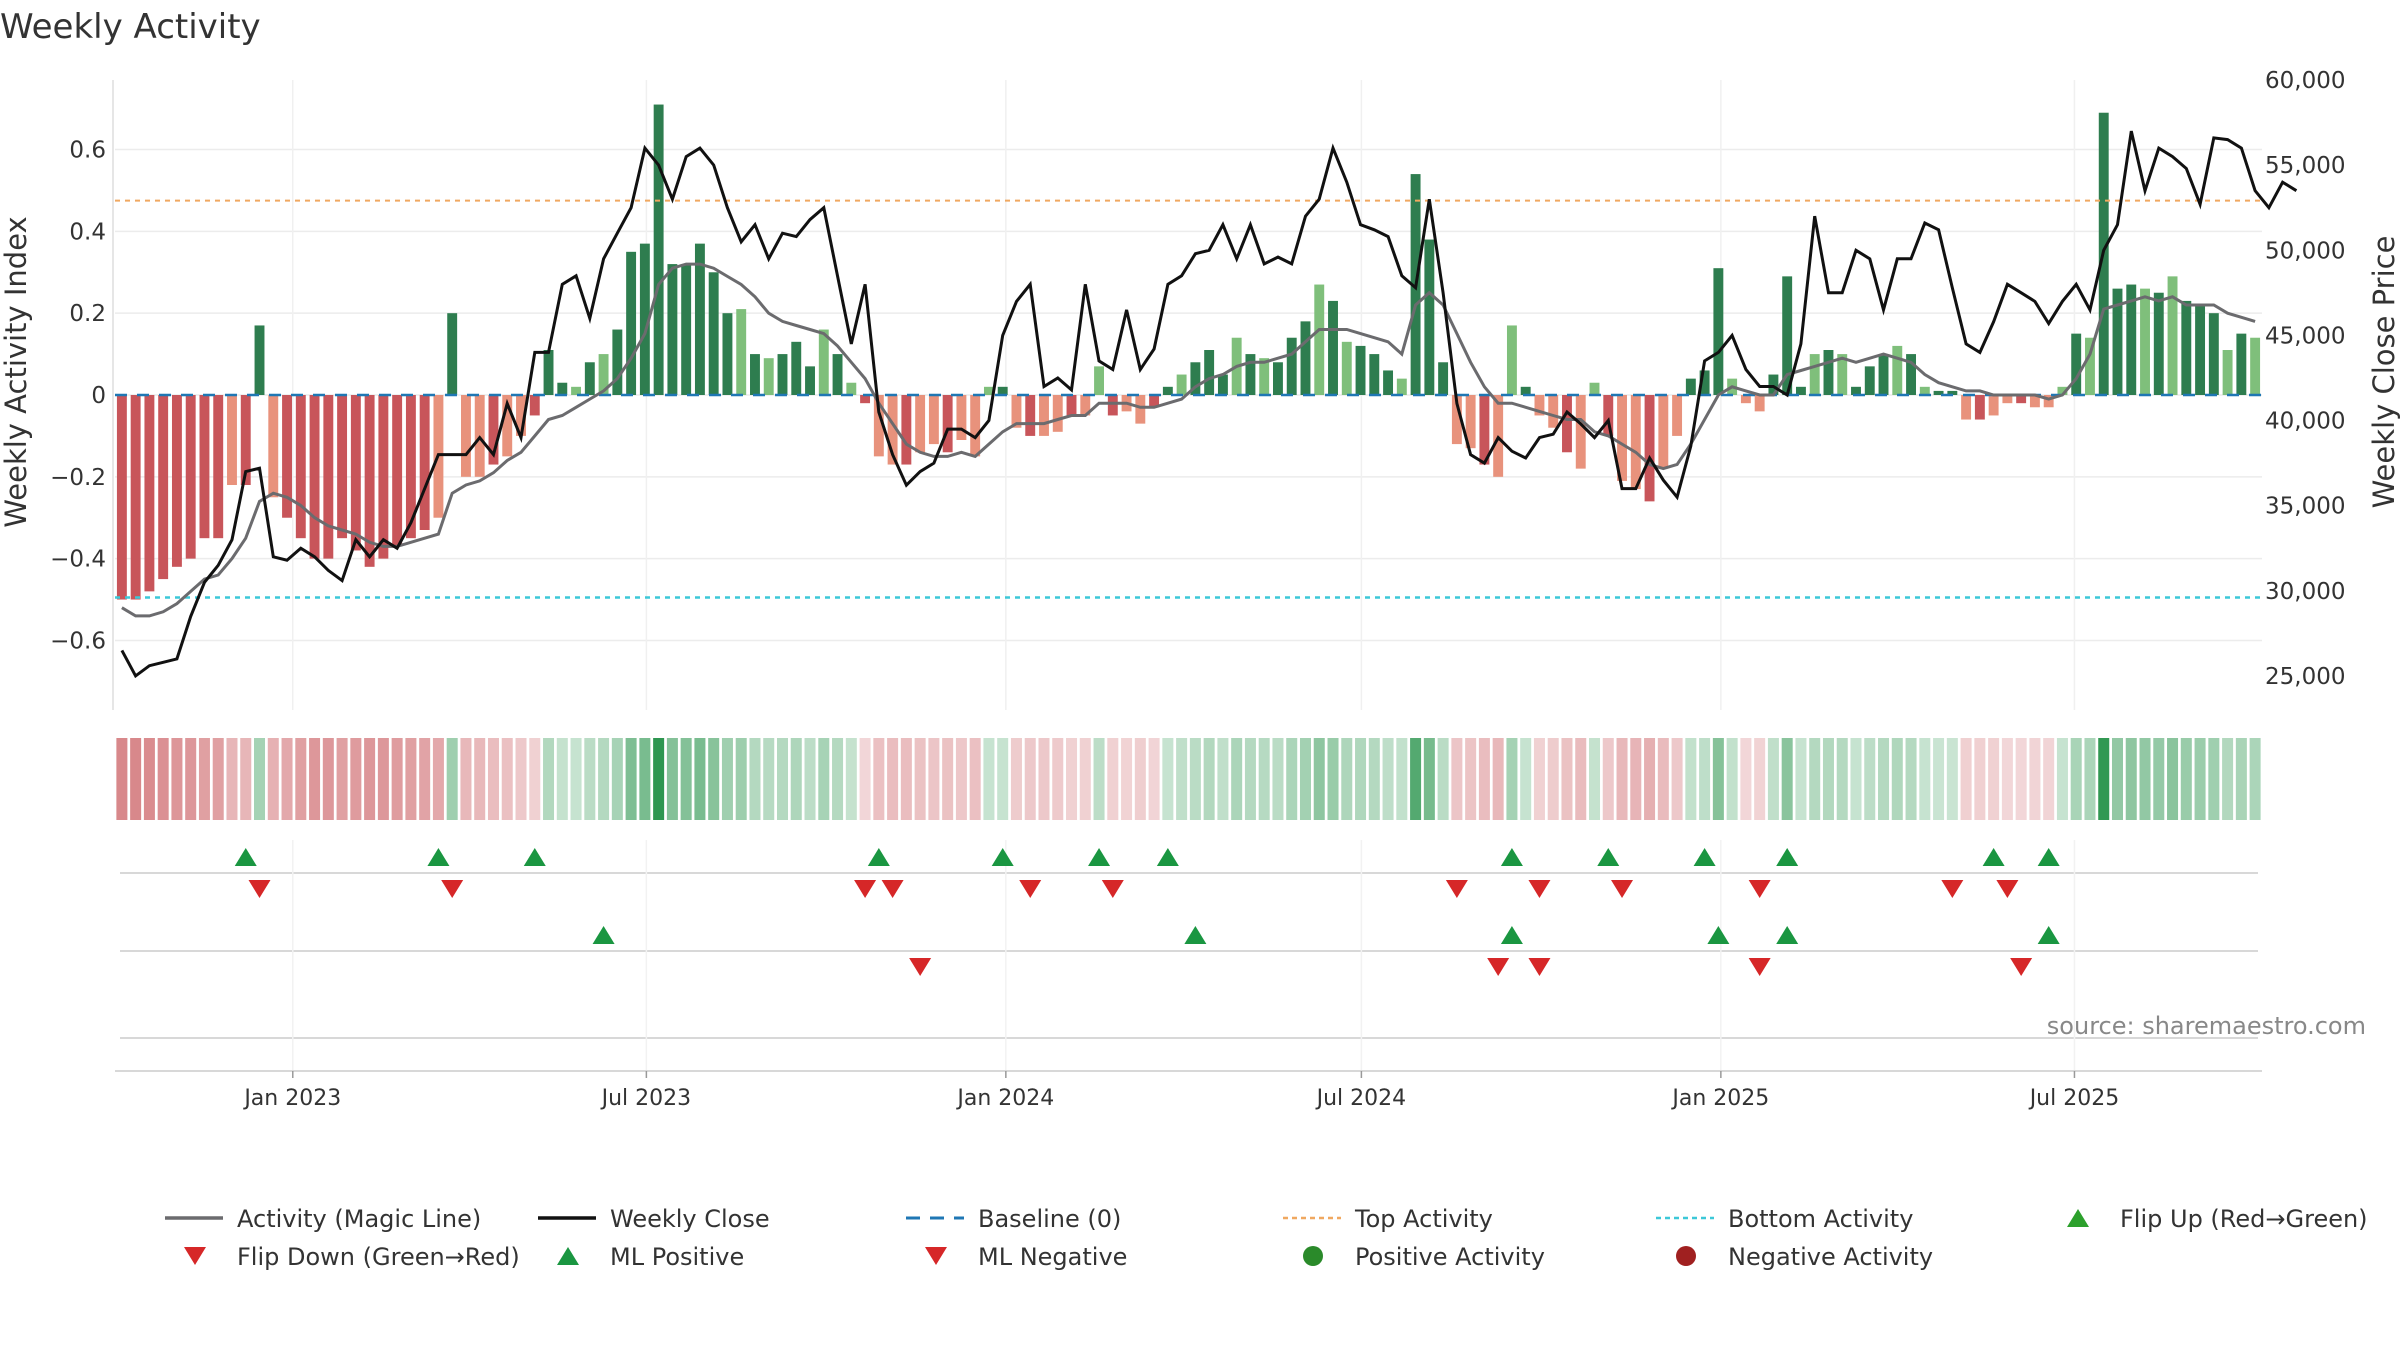 The image size is (2400, 1350). I want to click on right-tick-label: 60,000, so click(2305, 81).